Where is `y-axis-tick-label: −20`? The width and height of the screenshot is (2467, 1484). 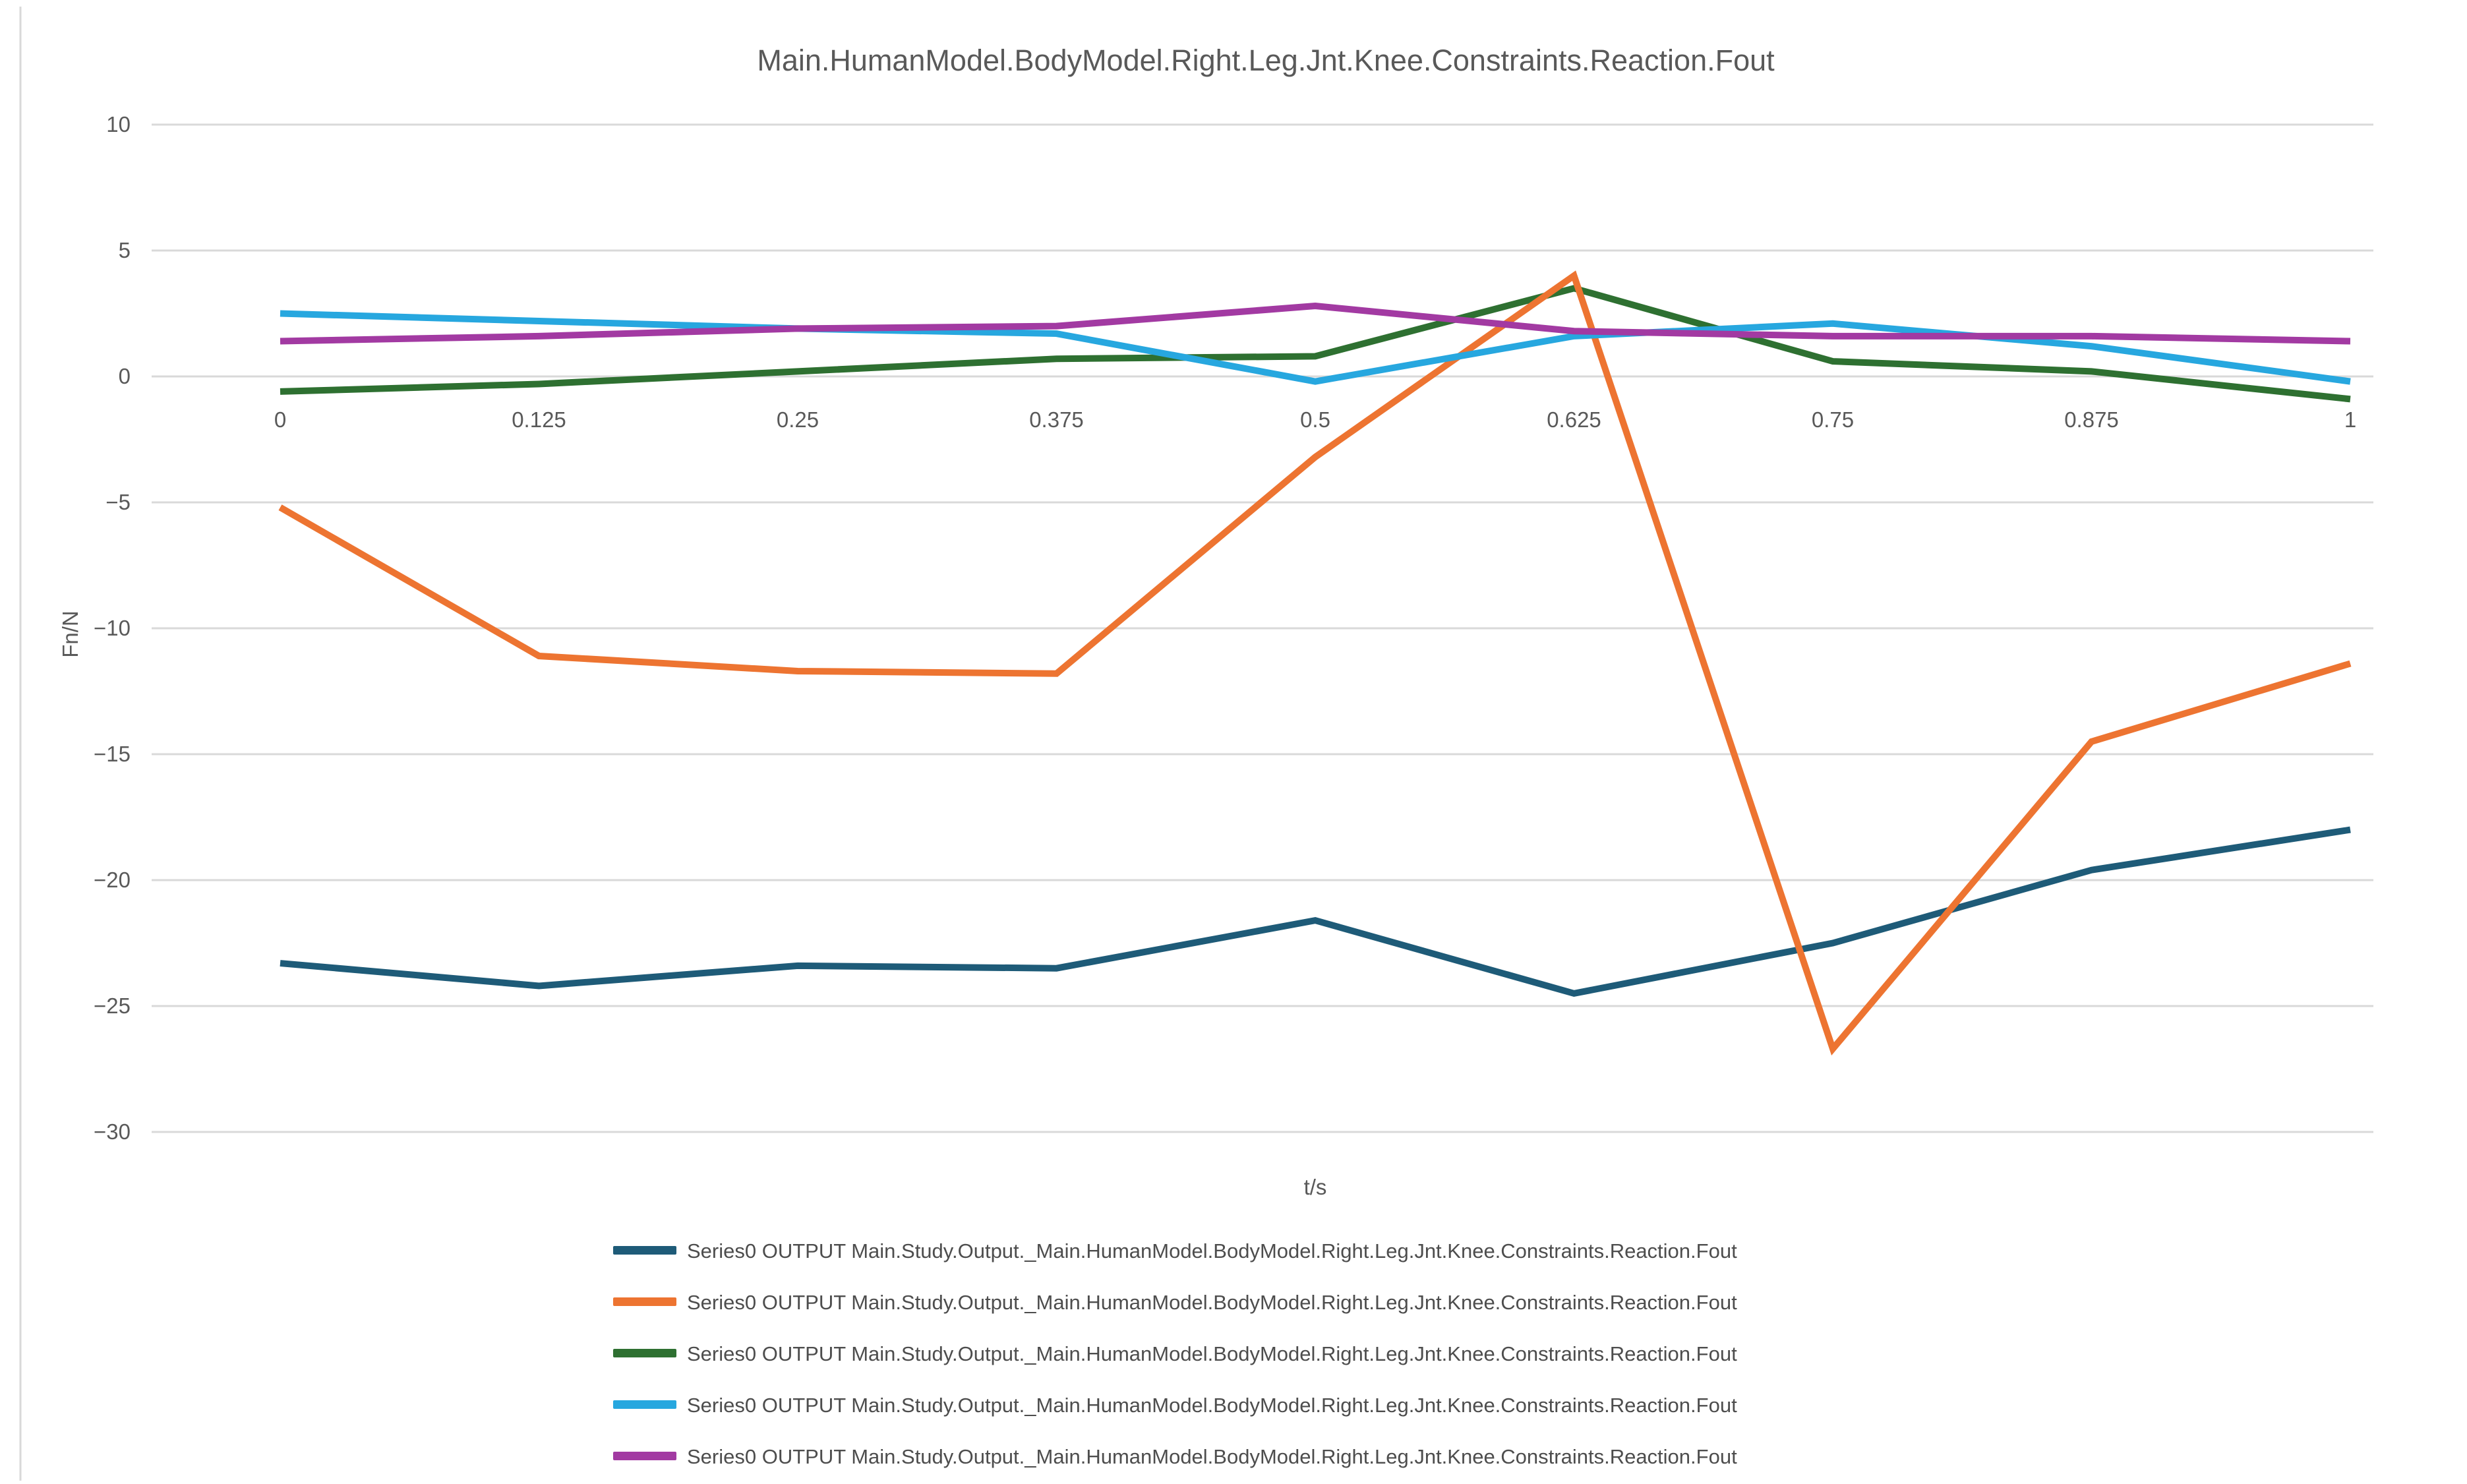
y-axis-tick-label: −20 is located at coordinates (113, 880).